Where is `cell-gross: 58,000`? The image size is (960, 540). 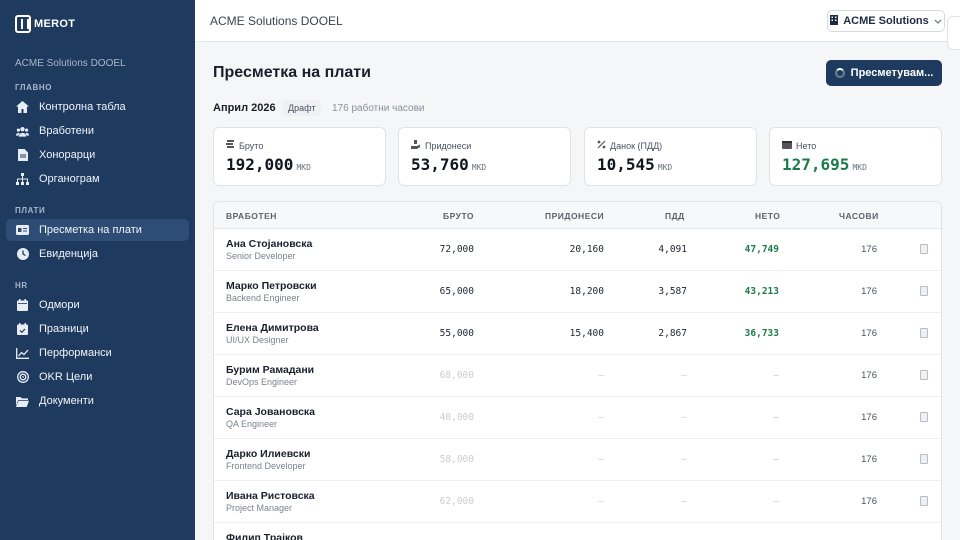 cell-gross: 58,000 is located at coordinates (456, 459).